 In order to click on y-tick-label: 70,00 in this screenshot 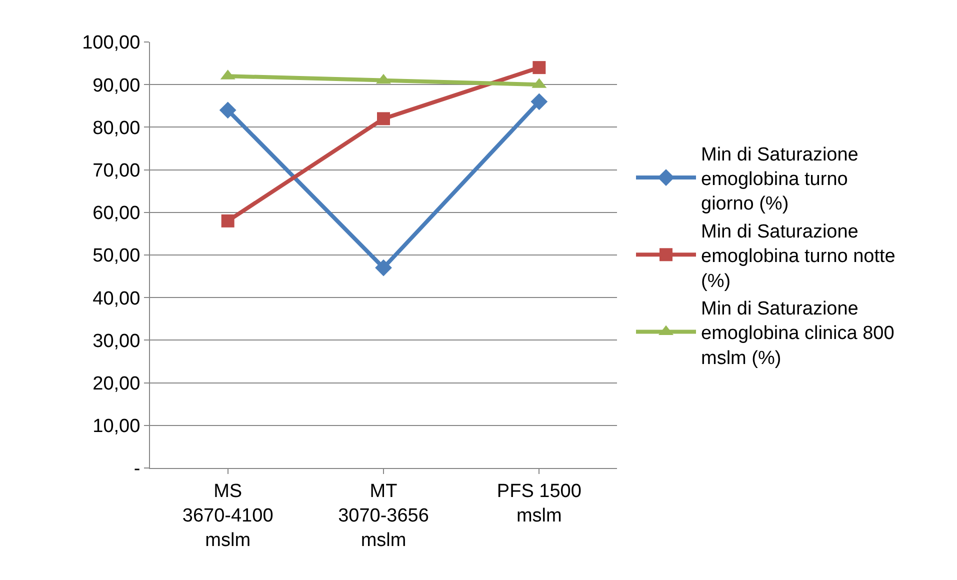, I will do `click(116, 171)`.